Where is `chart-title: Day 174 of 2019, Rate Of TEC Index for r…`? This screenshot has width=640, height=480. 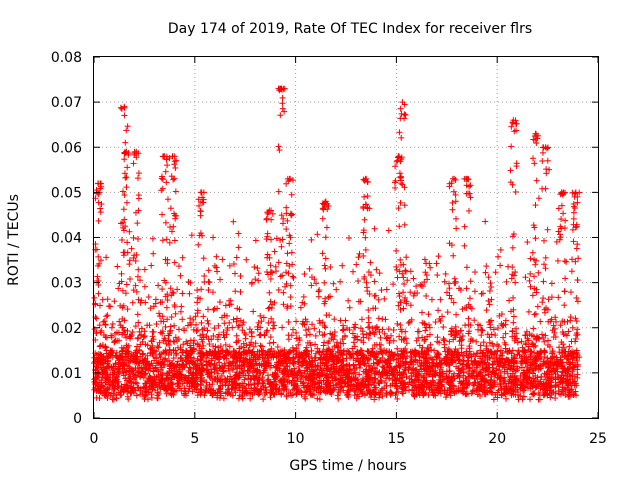
chart-title: Day 174 of 2019, Rate Of TEC Index for r… is located at coordinates (350, 29).